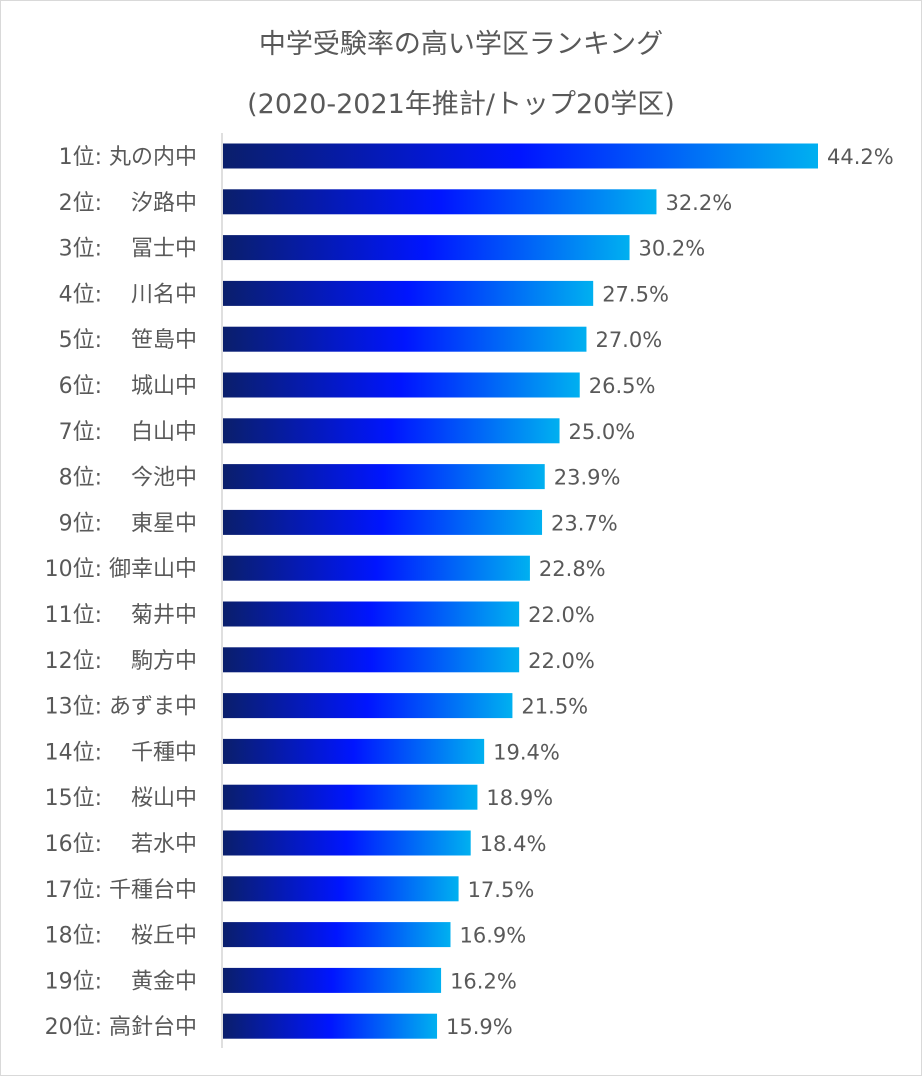  What do you see at coordinates (121, 936) in the screenshot?
I see `category-label: 18位: 桜丘中` at bounding box center [121, 936].